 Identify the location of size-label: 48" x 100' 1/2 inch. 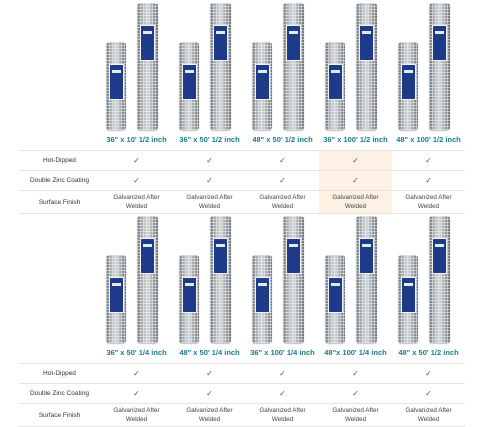
(428, 139).